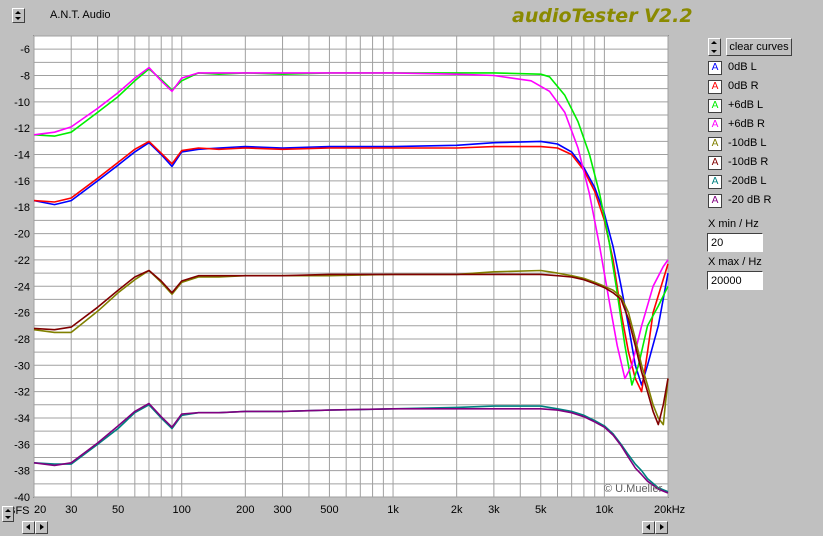 The width and height of the screenshot is (823, 536). I want to click on y-tick-label: -16, so click(22, 182).